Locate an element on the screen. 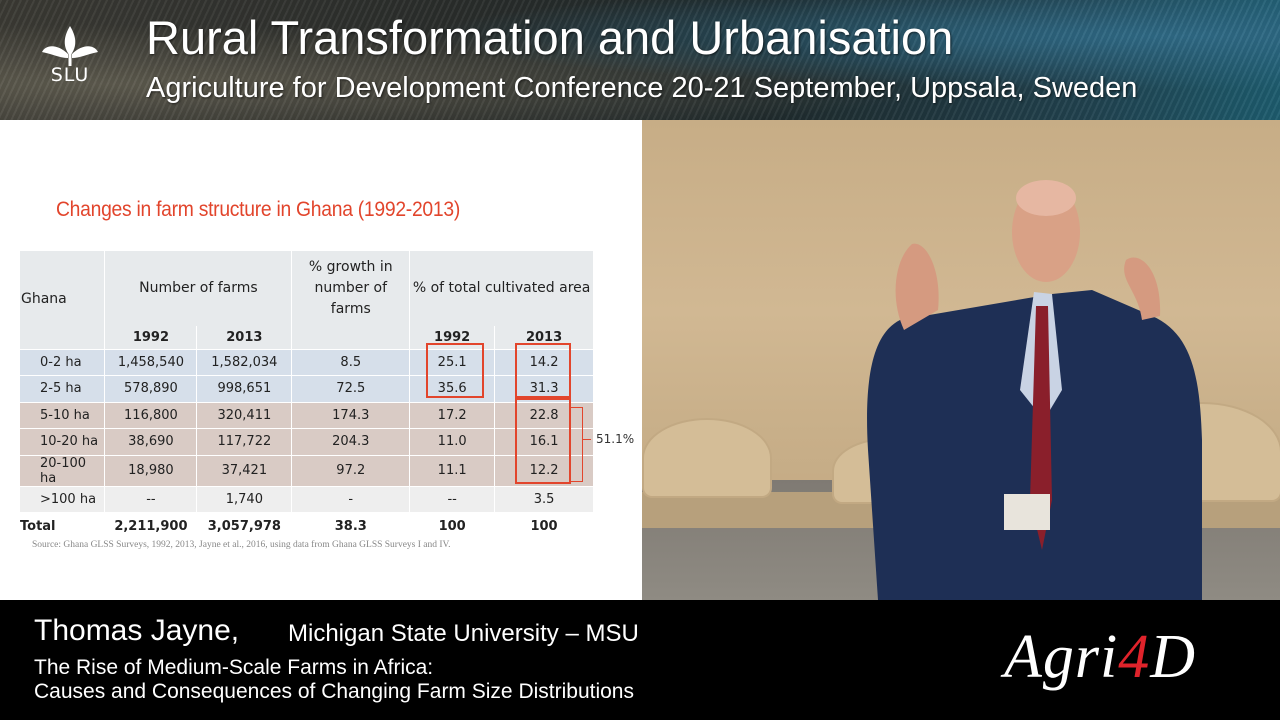  table-row: 2-5 ha 578,890 998,651 72.5 35.6 31.3 is located at coordinates (307, 388).